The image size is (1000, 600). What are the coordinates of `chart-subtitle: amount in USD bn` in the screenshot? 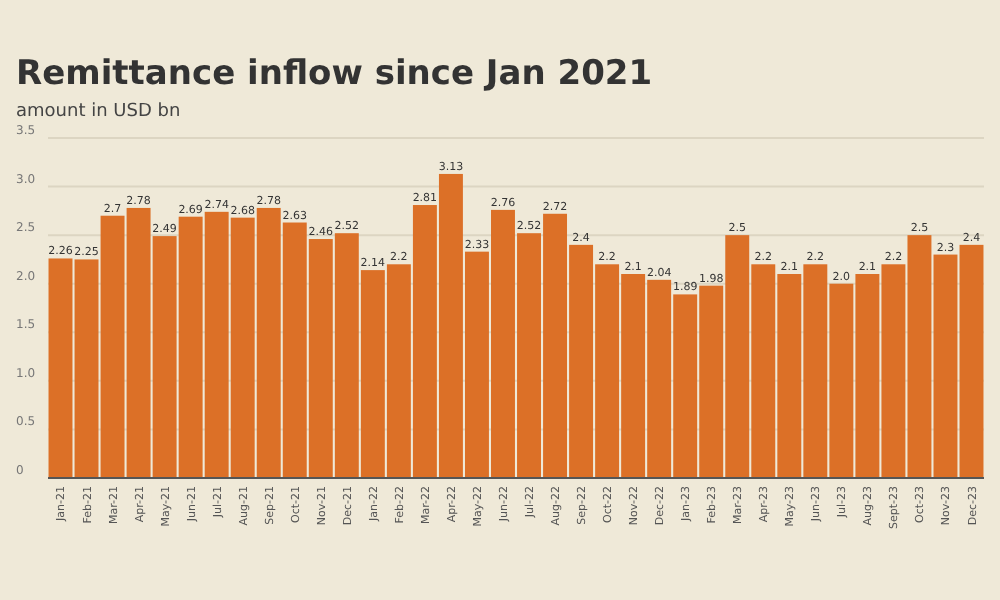 It's located at (98, 112).